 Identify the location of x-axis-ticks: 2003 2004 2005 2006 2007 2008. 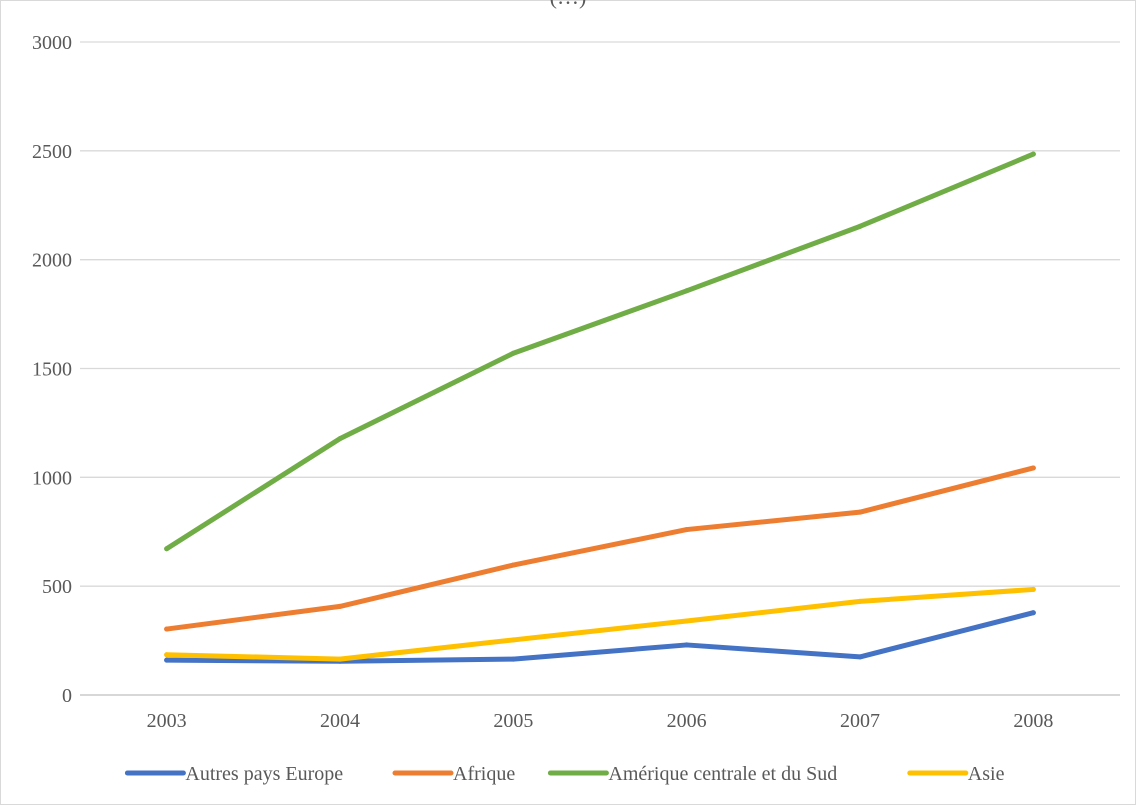
(600, 721).